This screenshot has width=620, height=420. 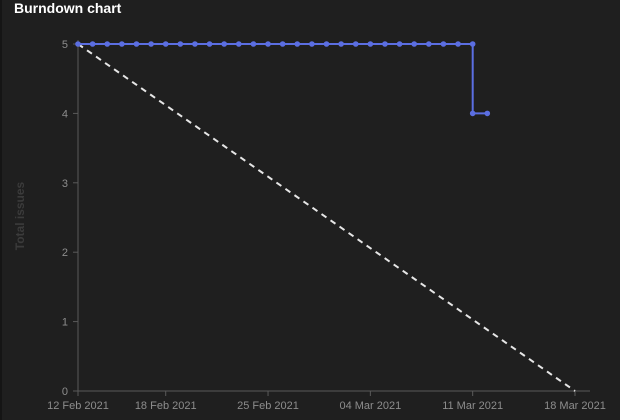 I want to click on y-tick-label: 2, so click(x=65, y=253).